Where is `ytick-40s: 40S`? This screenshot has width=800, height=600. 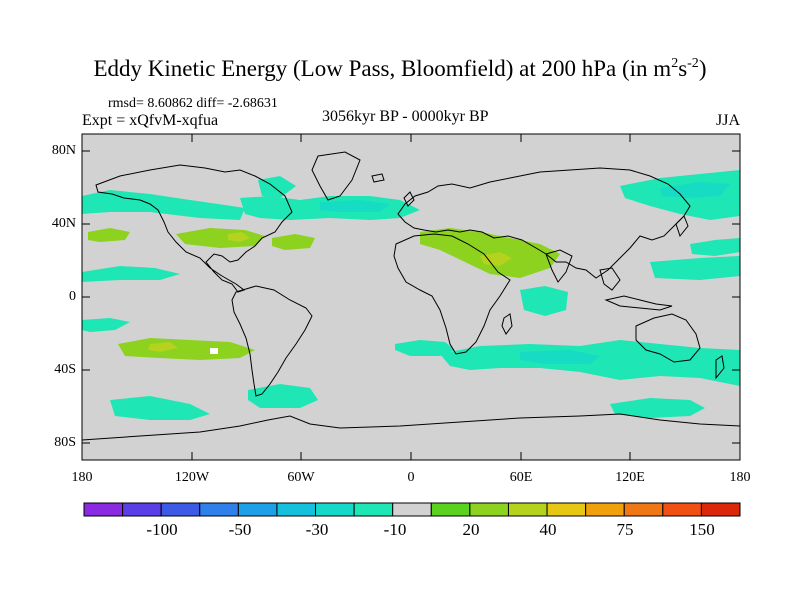
ytick-40s: 40S is located at coordinates (65, 369).